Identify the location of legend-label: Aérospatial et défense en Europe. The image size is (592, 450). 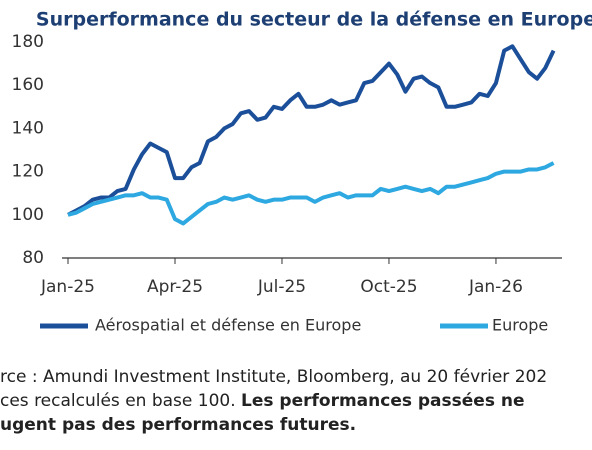
(228, 325).